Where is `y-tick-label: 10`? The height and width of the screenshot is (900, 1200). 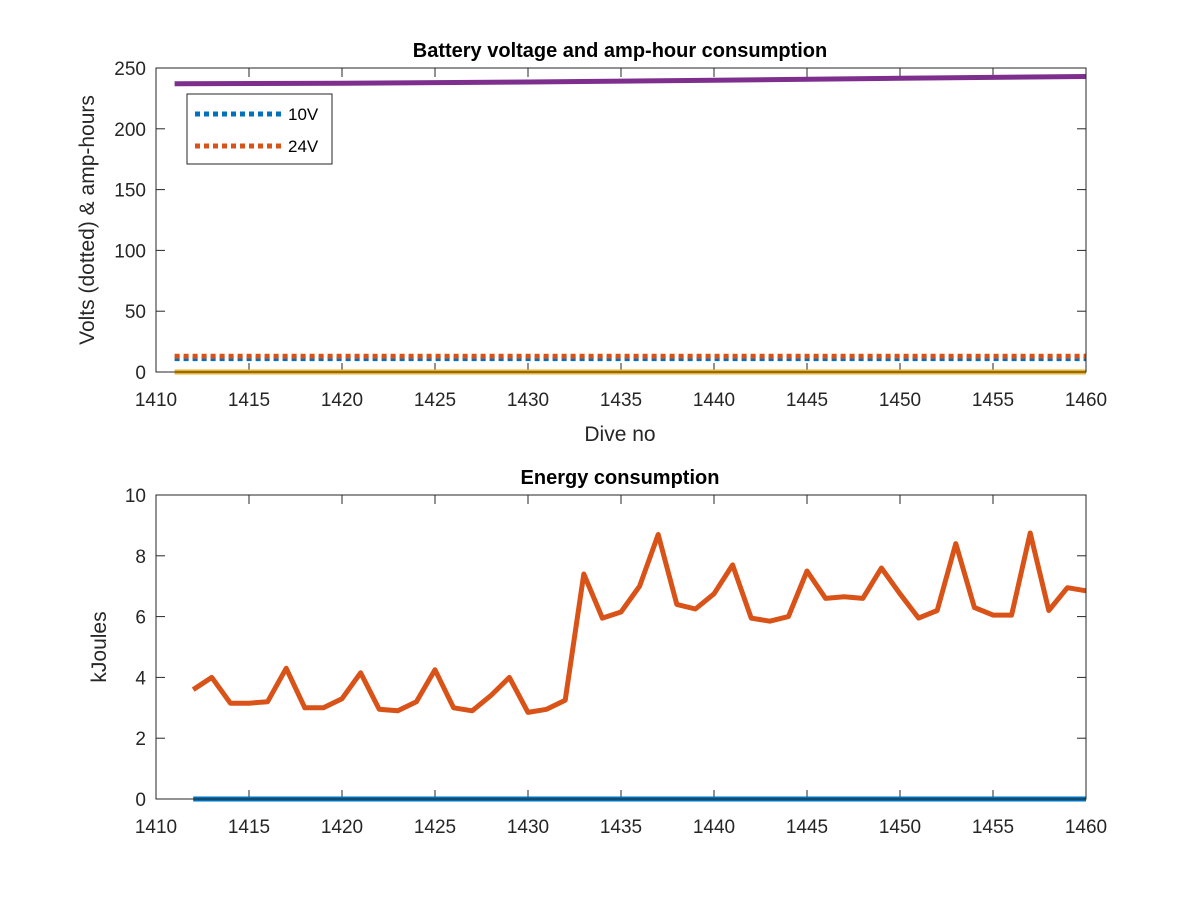 y-tick-label: 10 is located at coordinates (135, 496).